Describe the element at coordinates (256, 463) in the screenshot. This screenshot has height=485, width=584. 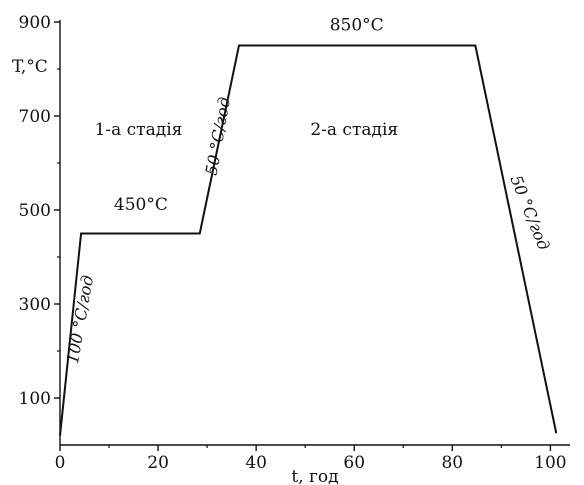
I see `x-tick-label: 40` at that location.